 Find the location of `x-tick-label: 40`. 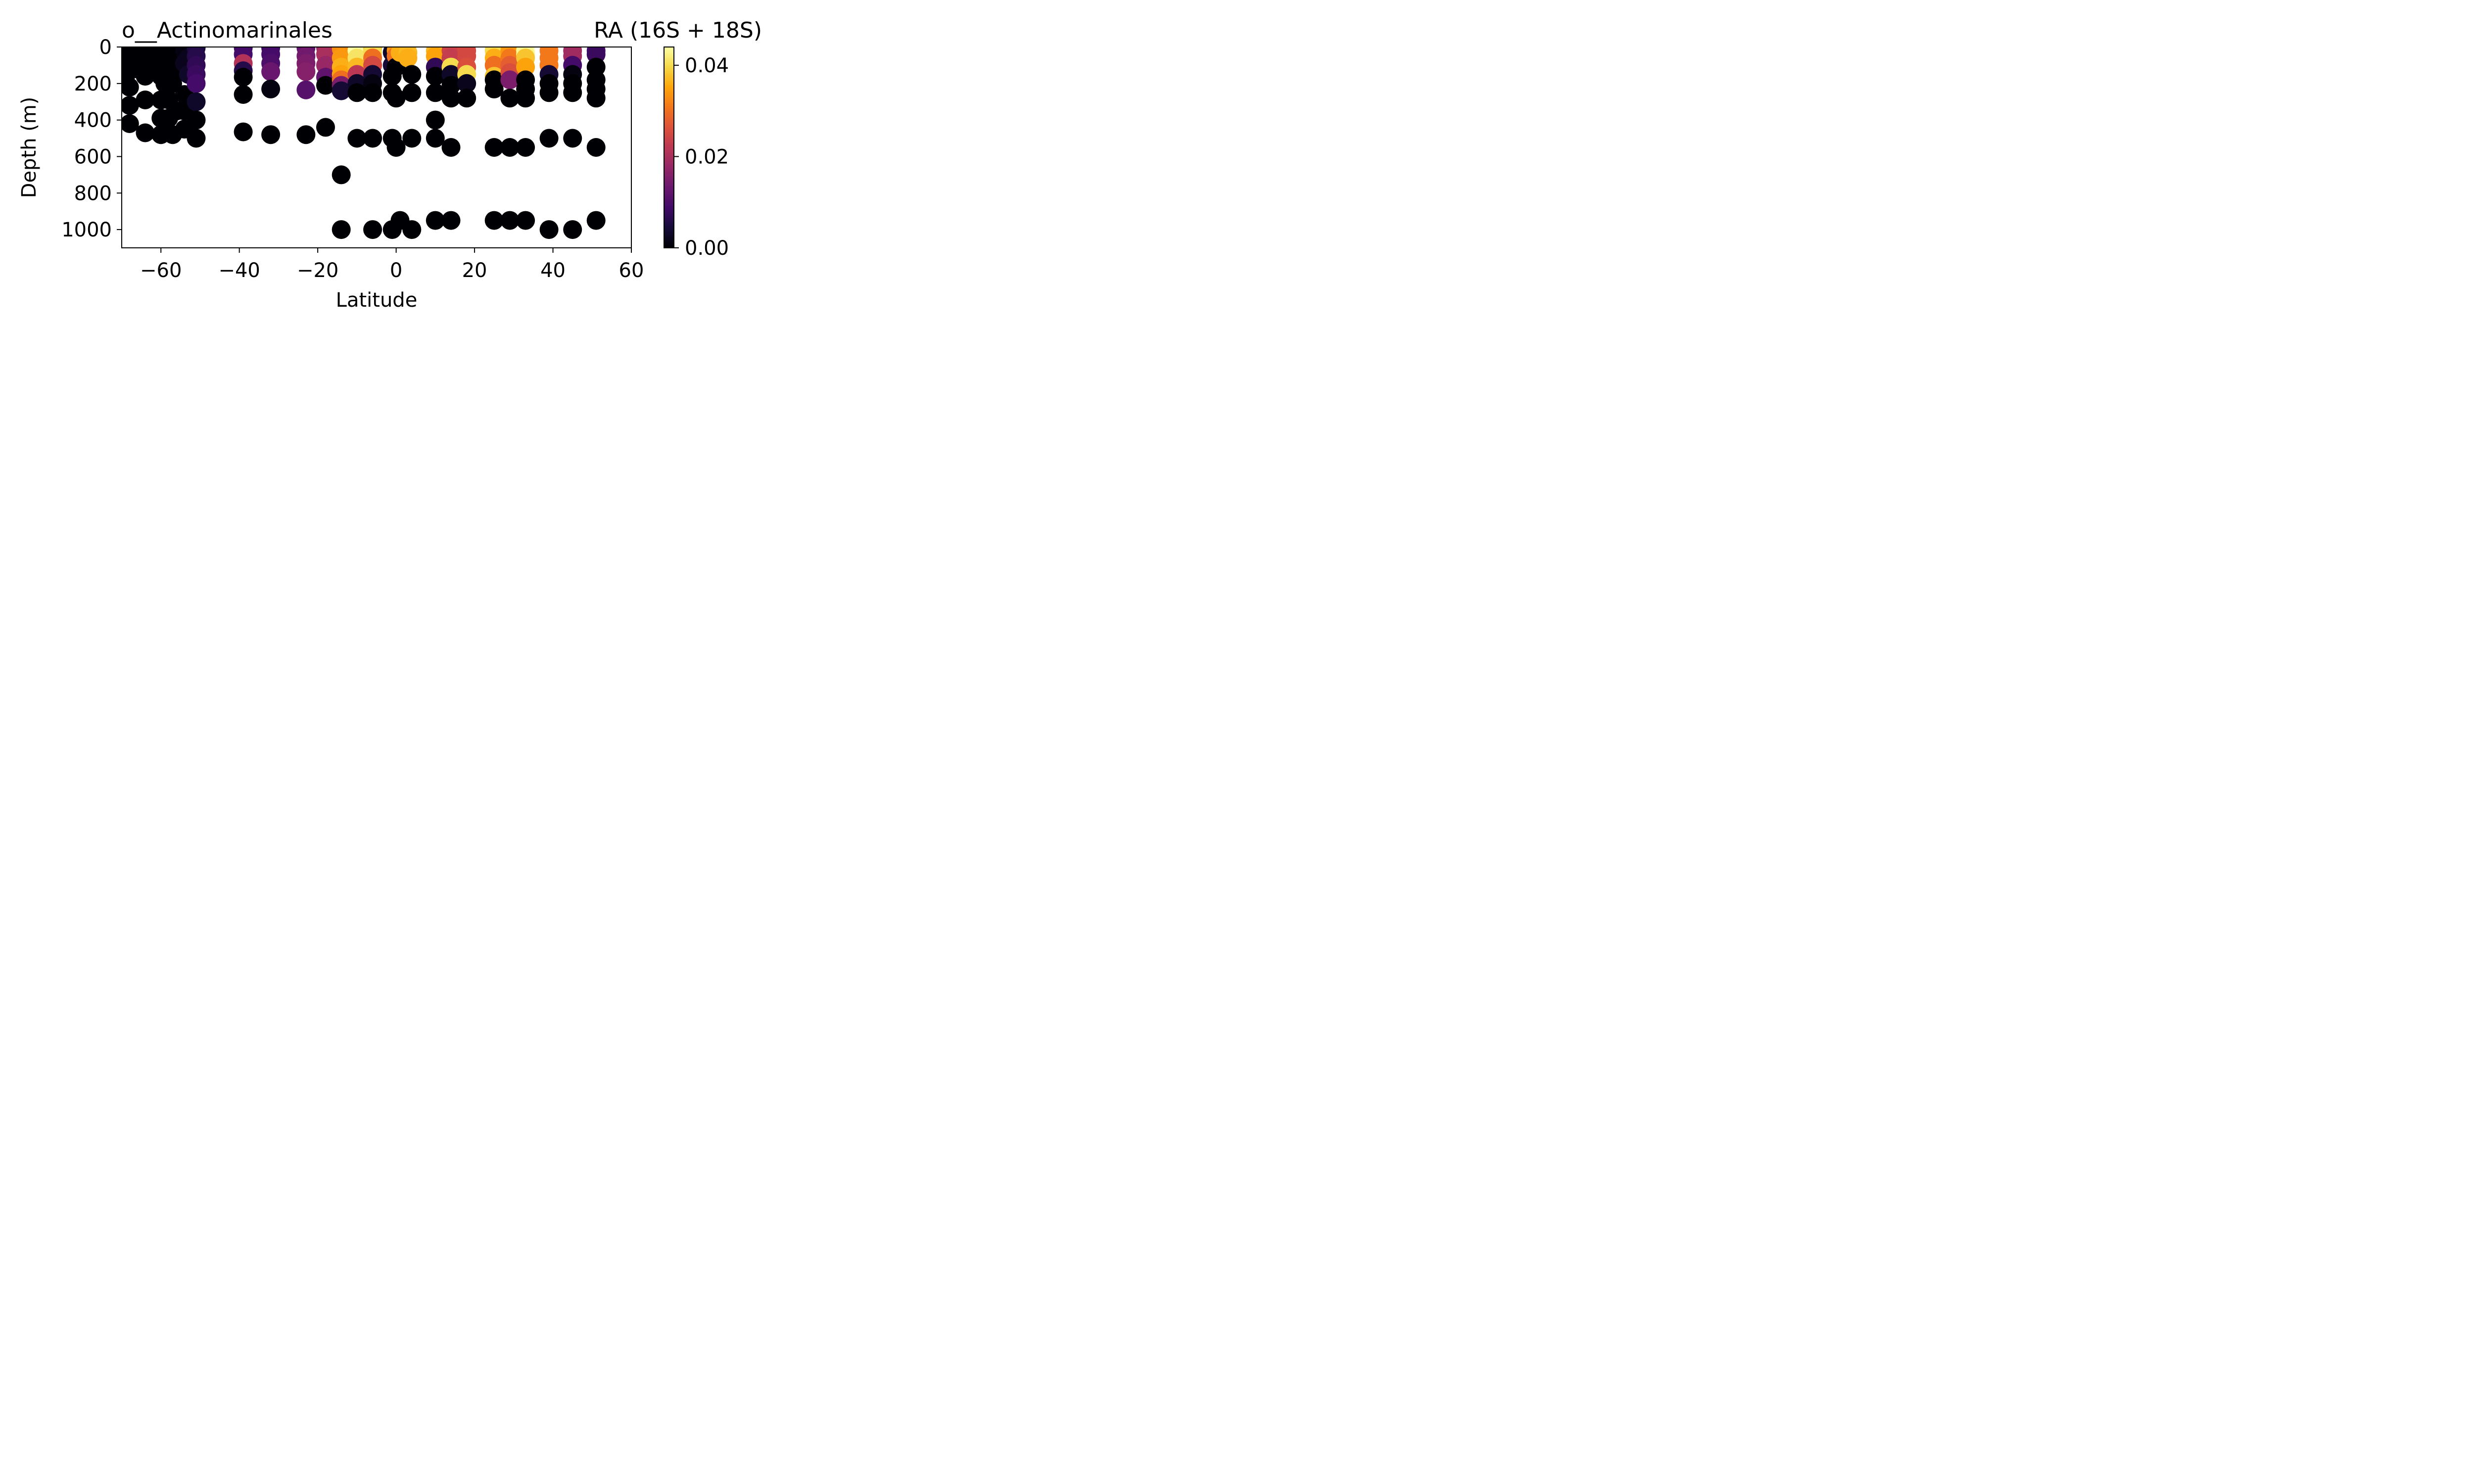

x-tick-label: 40 is located at coordinates (553, 270).